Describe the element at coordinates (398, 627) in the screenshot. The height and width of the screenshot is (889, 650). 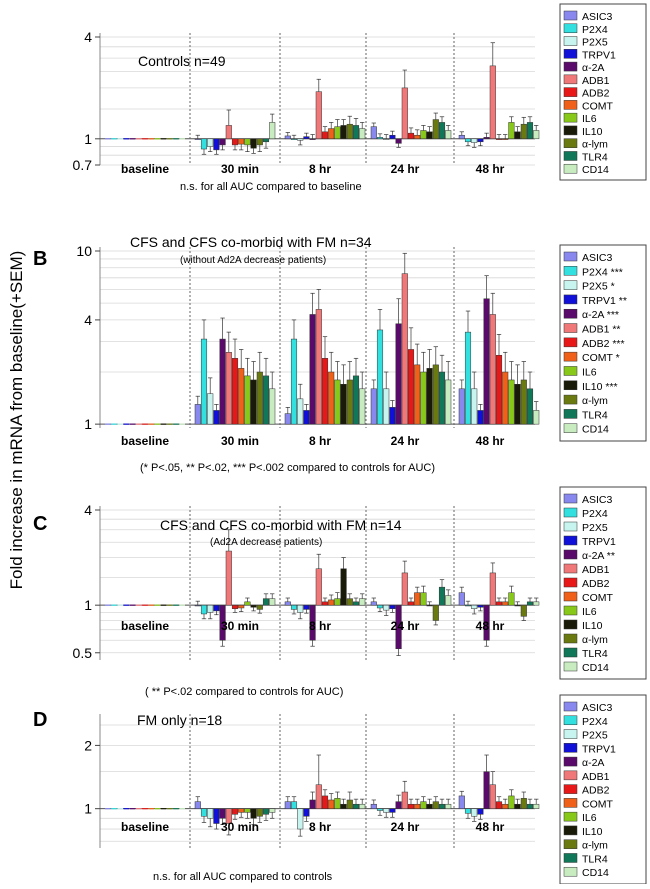
I see `bar-2A-24hr` at that location.